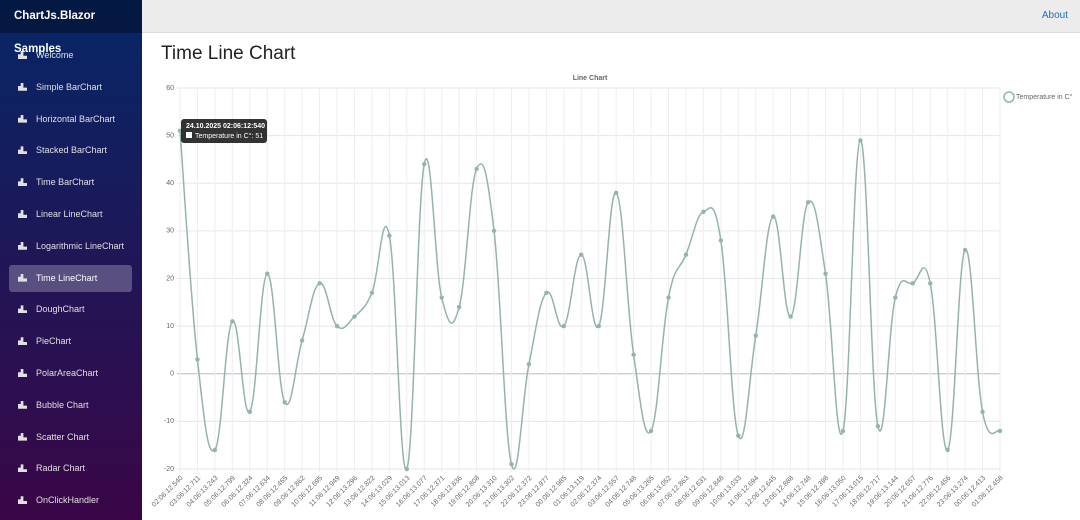 This screenshot has height=520, width=1080. Describe the element at coordinates (170, 135) in the screenshot. I see `y-tick-label: 50` at that location.